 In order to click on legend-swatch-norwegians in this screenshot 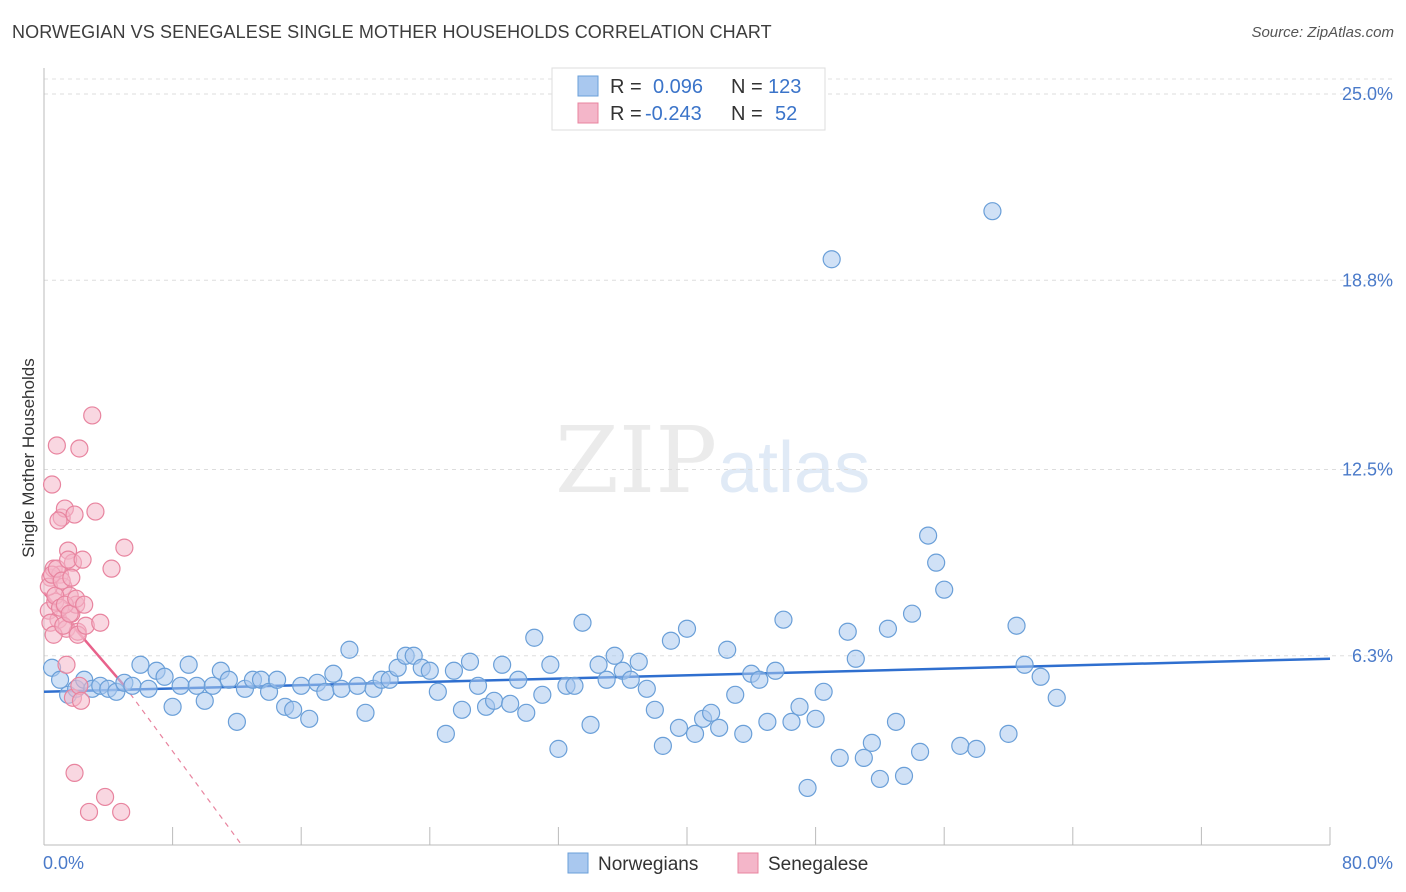, I will do `click(588, 86)`.